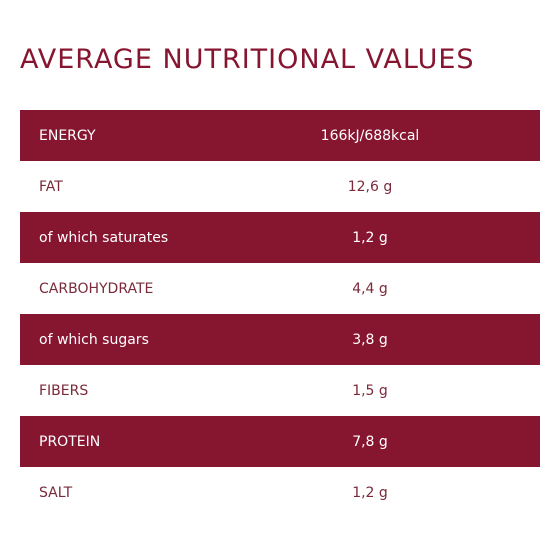 Image resolution: width=560 pixels, height=560 pixels. I want to click on table-row-carbohydrate: CARBOHYDRATE 4,4 g, so click(280, 288).